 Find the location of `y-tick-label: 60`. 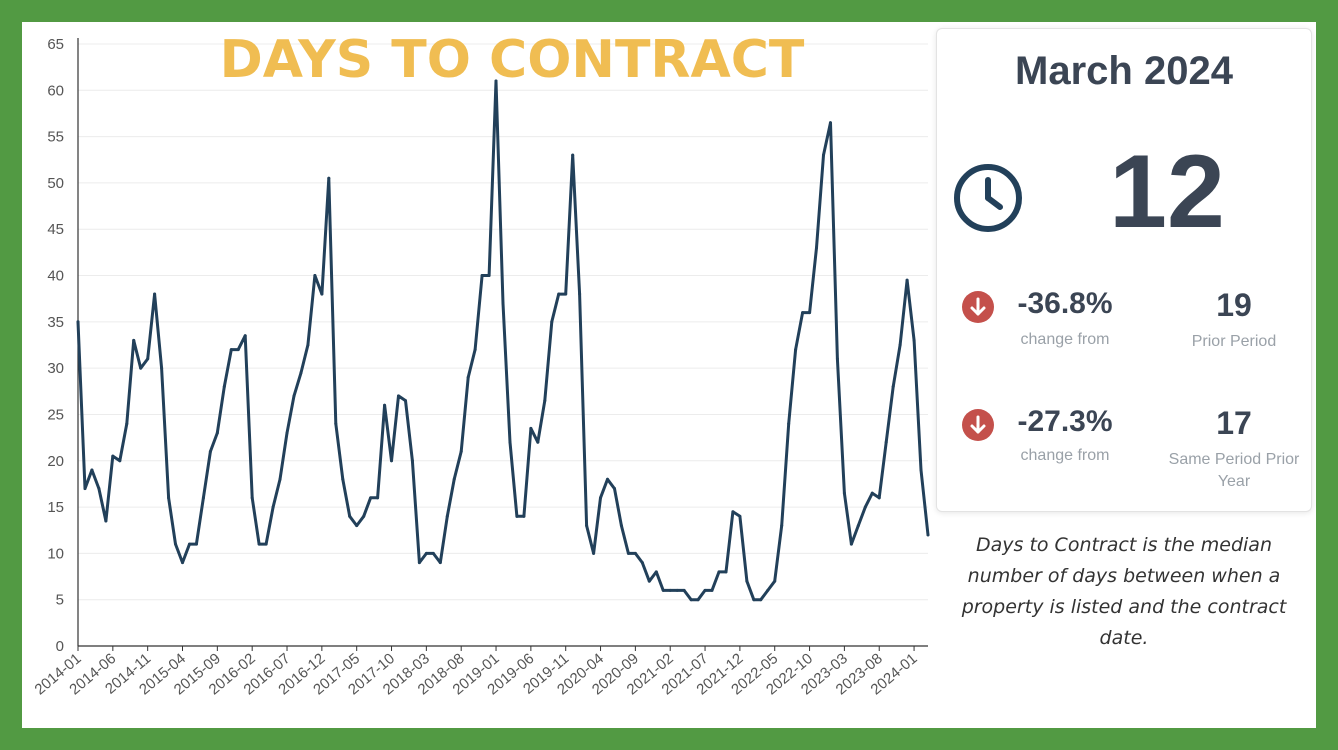

y-tick-label: 60 is located at coordinates (55, 90).